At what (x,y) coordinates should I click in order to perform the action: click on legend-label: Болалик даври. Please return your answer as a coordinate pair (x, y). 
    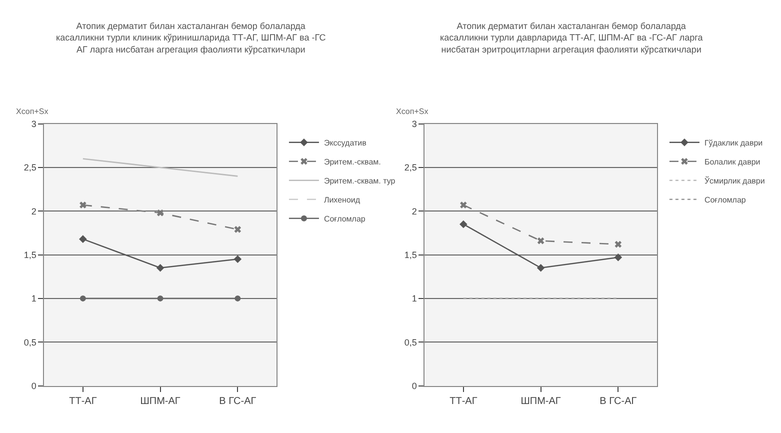
    Looking at the image, I should click on (732, 161).